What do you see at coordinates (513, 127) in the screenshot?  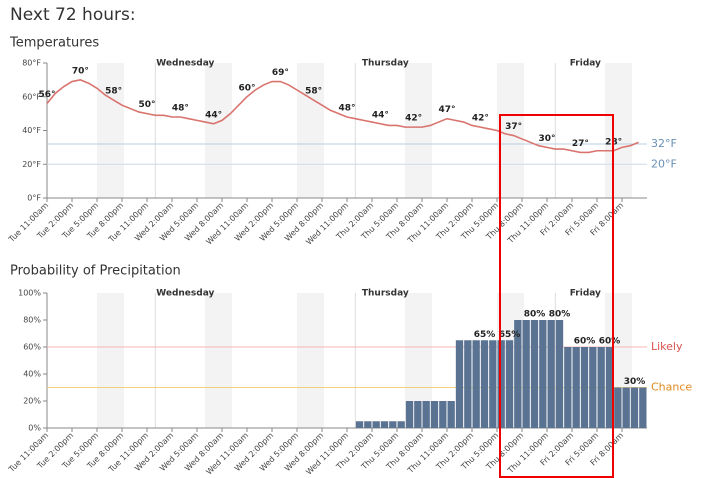 I see `value-label: 37°` at bounding box center [513, 127].